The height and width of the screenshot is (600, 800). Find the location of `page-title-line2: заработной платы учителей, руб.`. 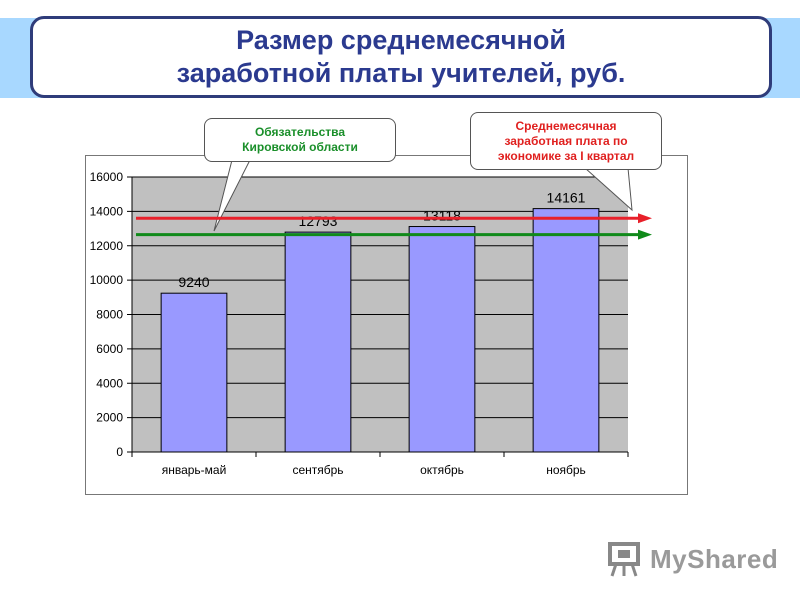

page-title-line2: заработной платы учителей, руб. is located at coordinates (401, 73).